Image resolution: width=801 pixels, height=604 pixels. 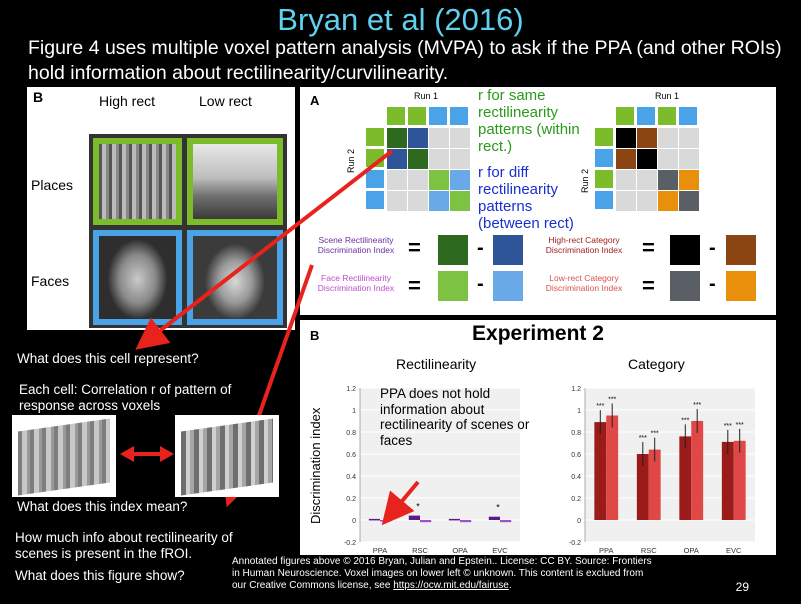 I want to click on place-low-rect-frame, so click(x=235, y=181).